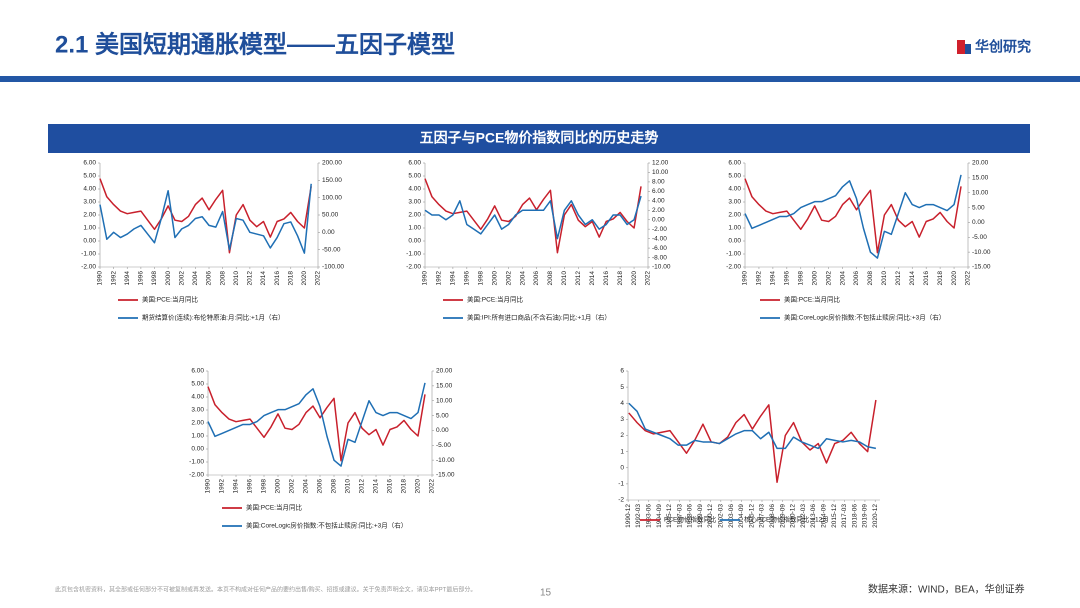  Describe the element at coordinates (539, 138) in the screenshot. I see `banner-title: 五因子与PCE物价指数同比的历史走势` at that location.